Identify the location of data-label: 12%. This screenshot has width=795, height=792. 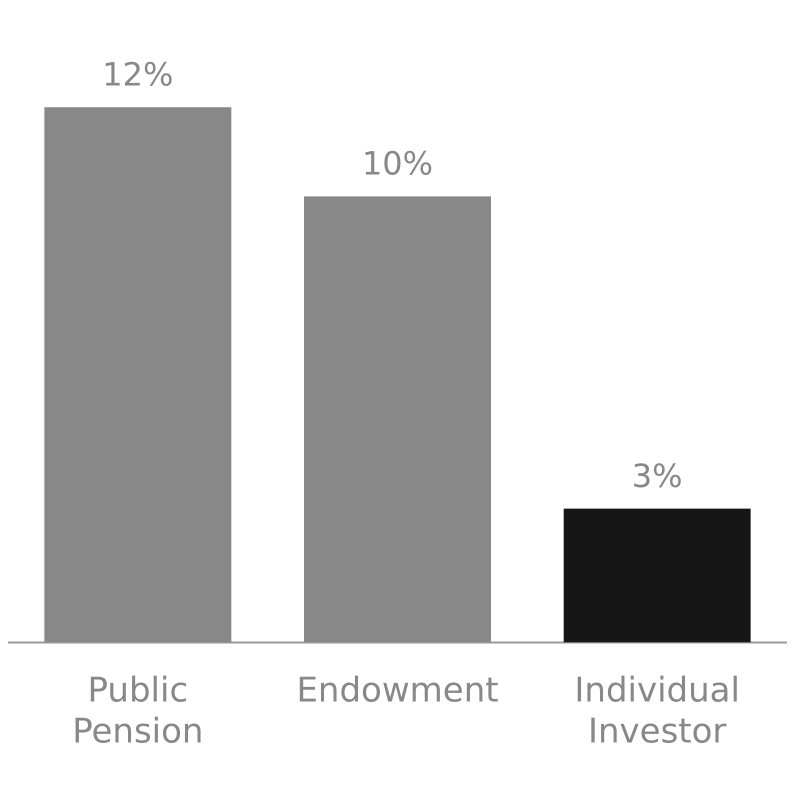
(138, 75).